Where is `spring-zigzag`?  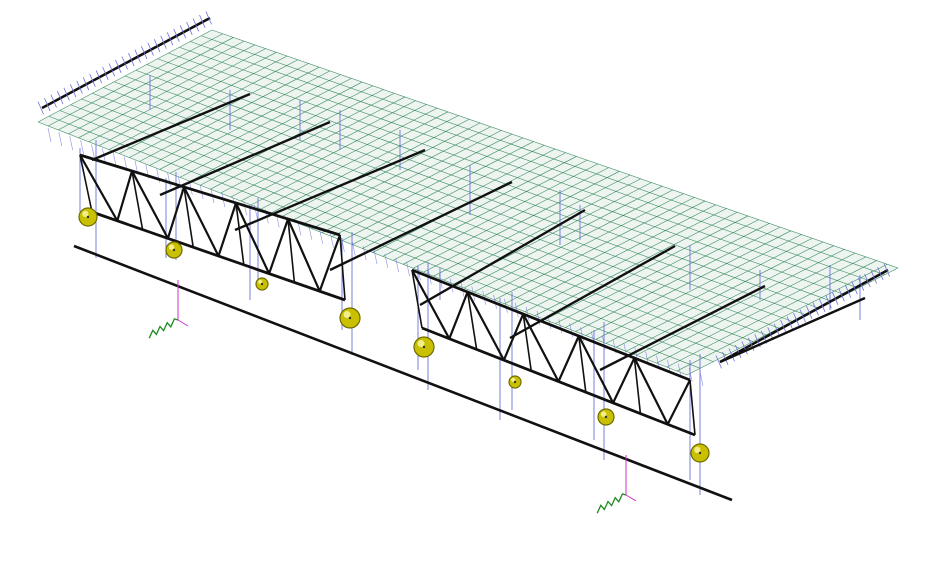
spring-zigzag is located at coordinates (163, 328).